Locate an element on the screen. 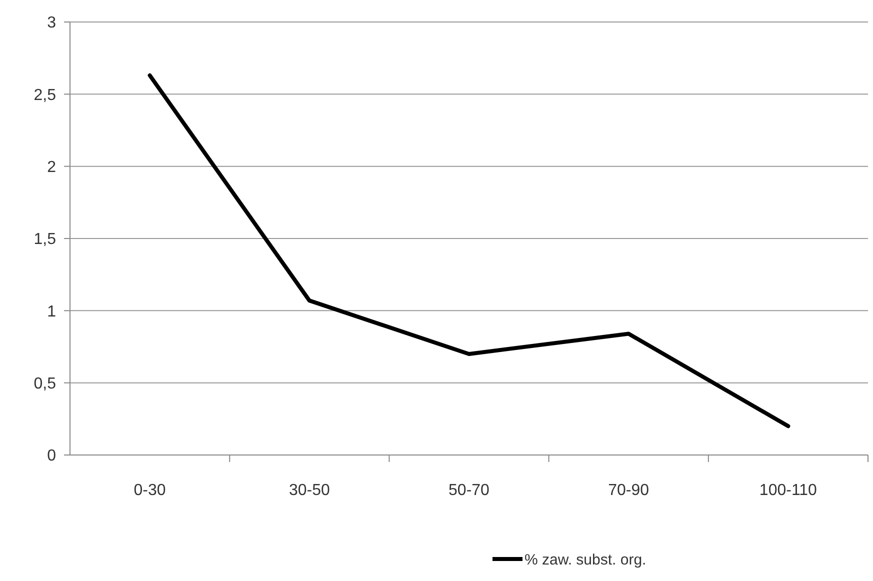  y-tick-label: 0 is located at coordinates (51, 456).